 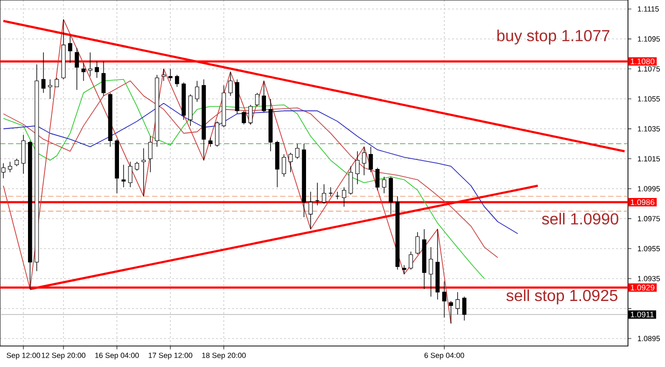 I want to click on ref-line-label: 1.0911, so click(x=642, y=315).